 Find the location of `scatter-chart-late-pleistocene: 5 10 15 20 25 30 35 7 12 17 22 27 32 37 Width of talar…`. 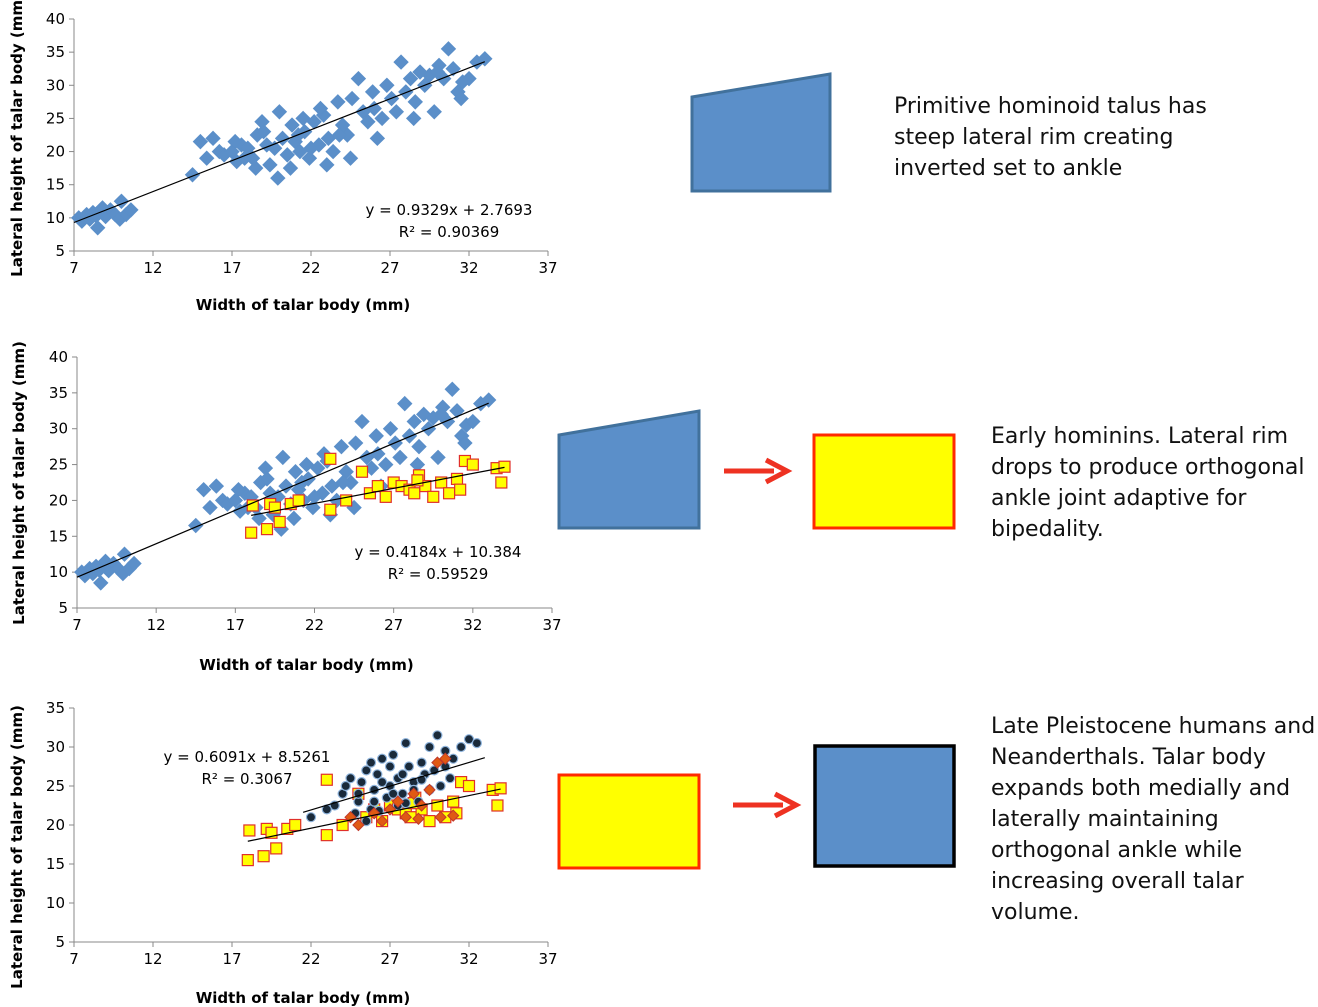

scatter-chart-late-pleistocene: 5 10 15 20 25 30 35 7 12 17 22 27 32 37 Width of talar… is located at coordinates (283, 853).